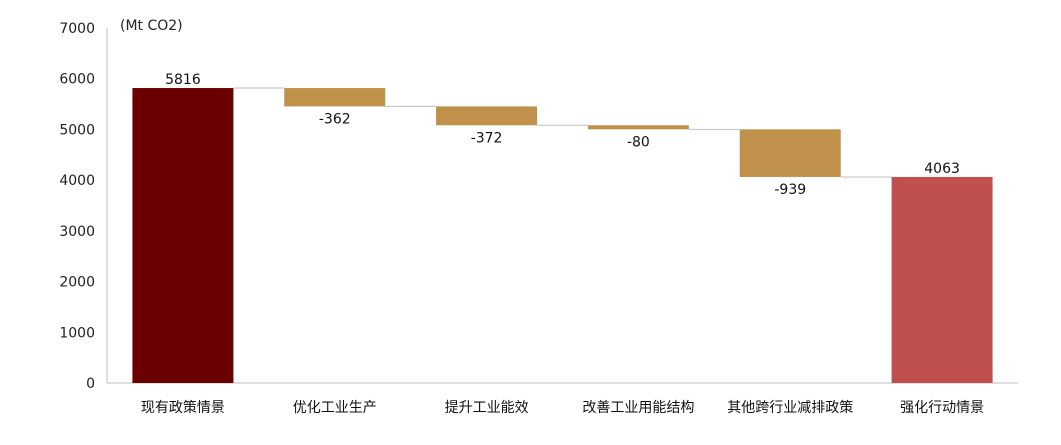  What do you see at coordinates (942, 408) in the screenshot?
I see `category-label: 强化行动情景` at bounding box center [942, 408].